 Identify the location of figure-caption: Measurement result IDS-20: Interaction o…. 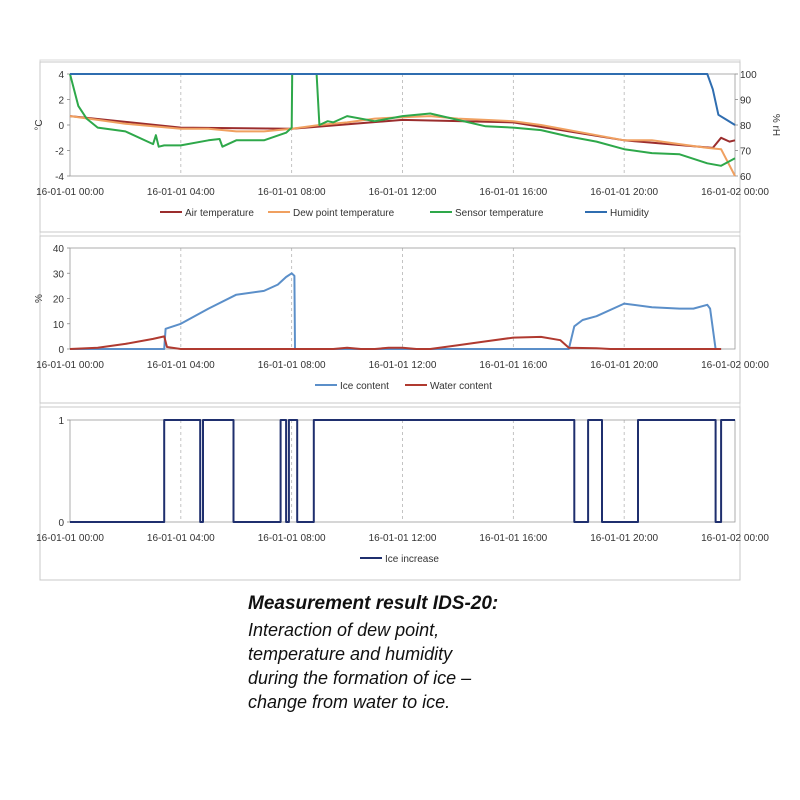
(508, 653).